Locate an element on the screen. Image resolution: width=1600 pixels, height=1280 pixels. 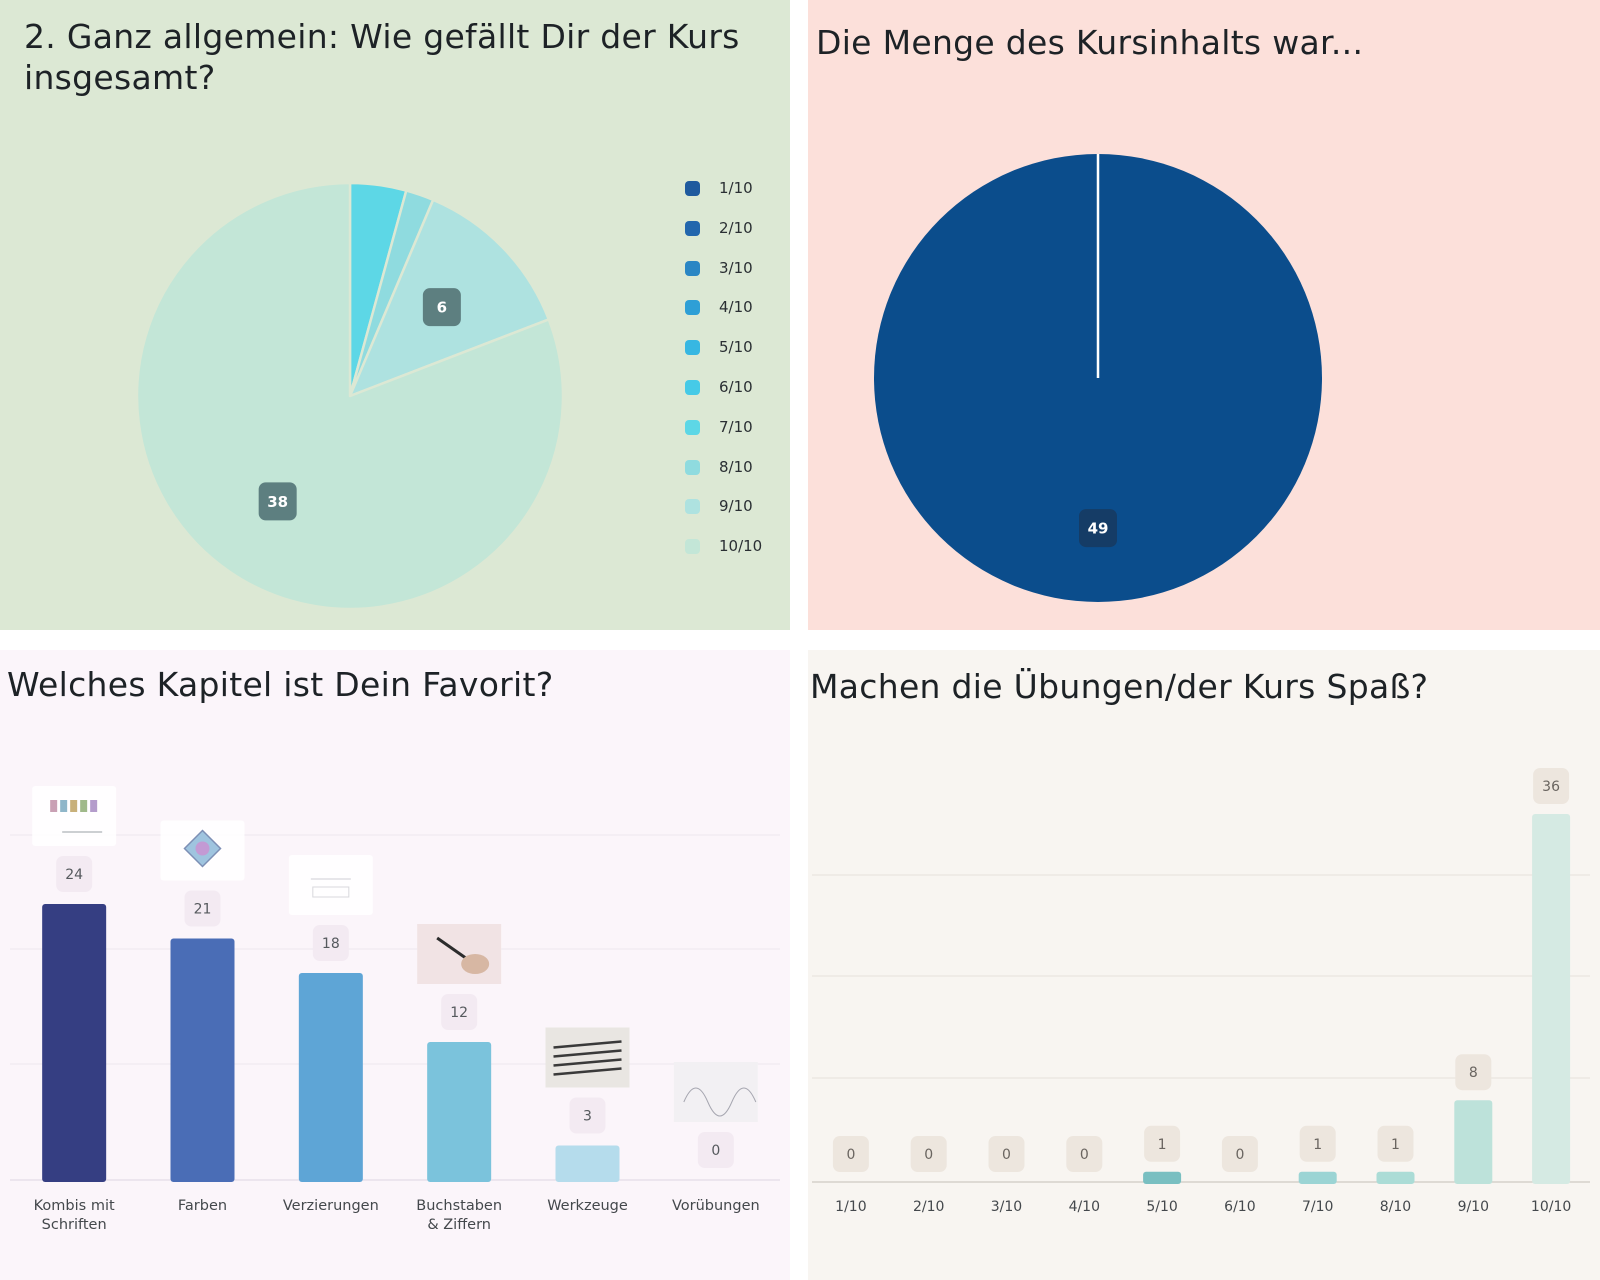
favorite-chapter-bar-buchstaben-ziffern is located at coordinates (459, 1112).